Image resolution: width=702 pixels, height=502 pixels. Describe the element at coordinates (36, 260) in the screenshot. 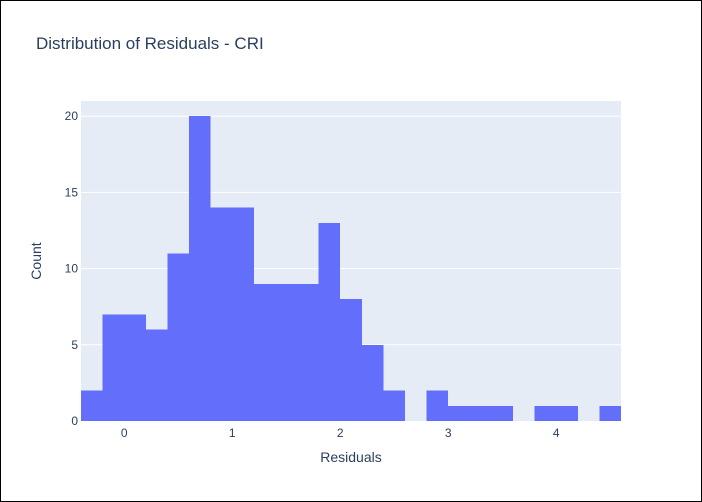

I see `y-axis-label: Count` at that location.